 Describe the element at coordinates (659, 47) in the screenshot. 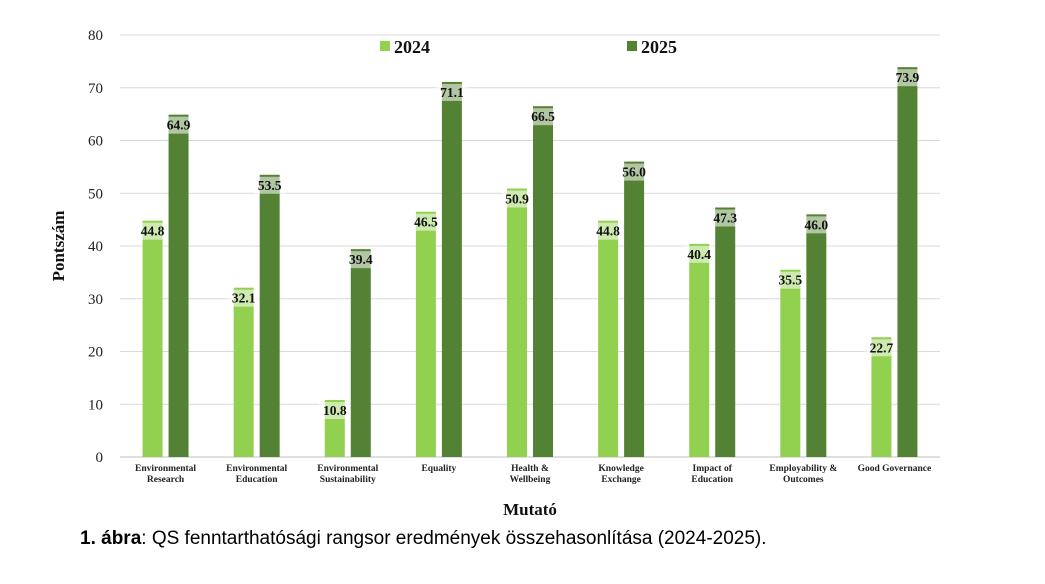

I see `legend-label-2025: 2025` at that location.